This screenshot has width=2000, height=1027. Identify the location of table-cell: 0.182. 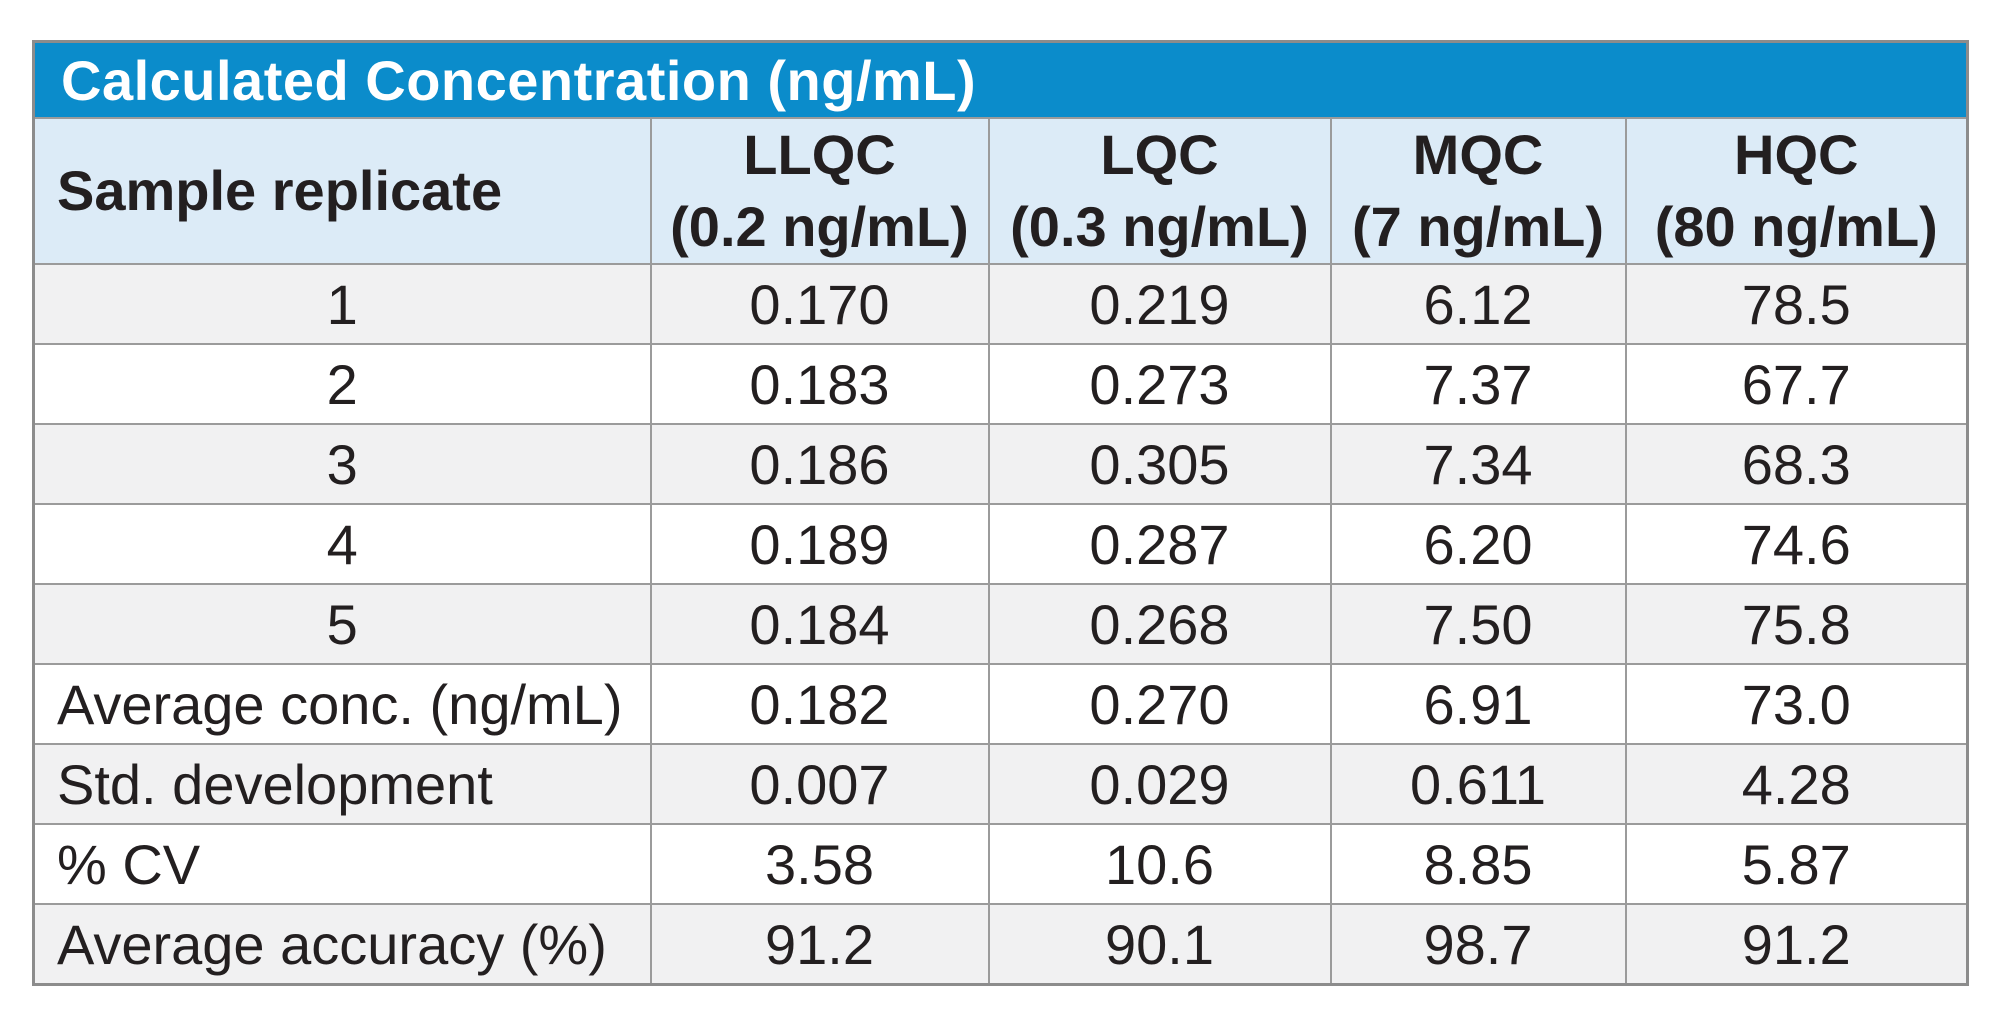
(819, 704).